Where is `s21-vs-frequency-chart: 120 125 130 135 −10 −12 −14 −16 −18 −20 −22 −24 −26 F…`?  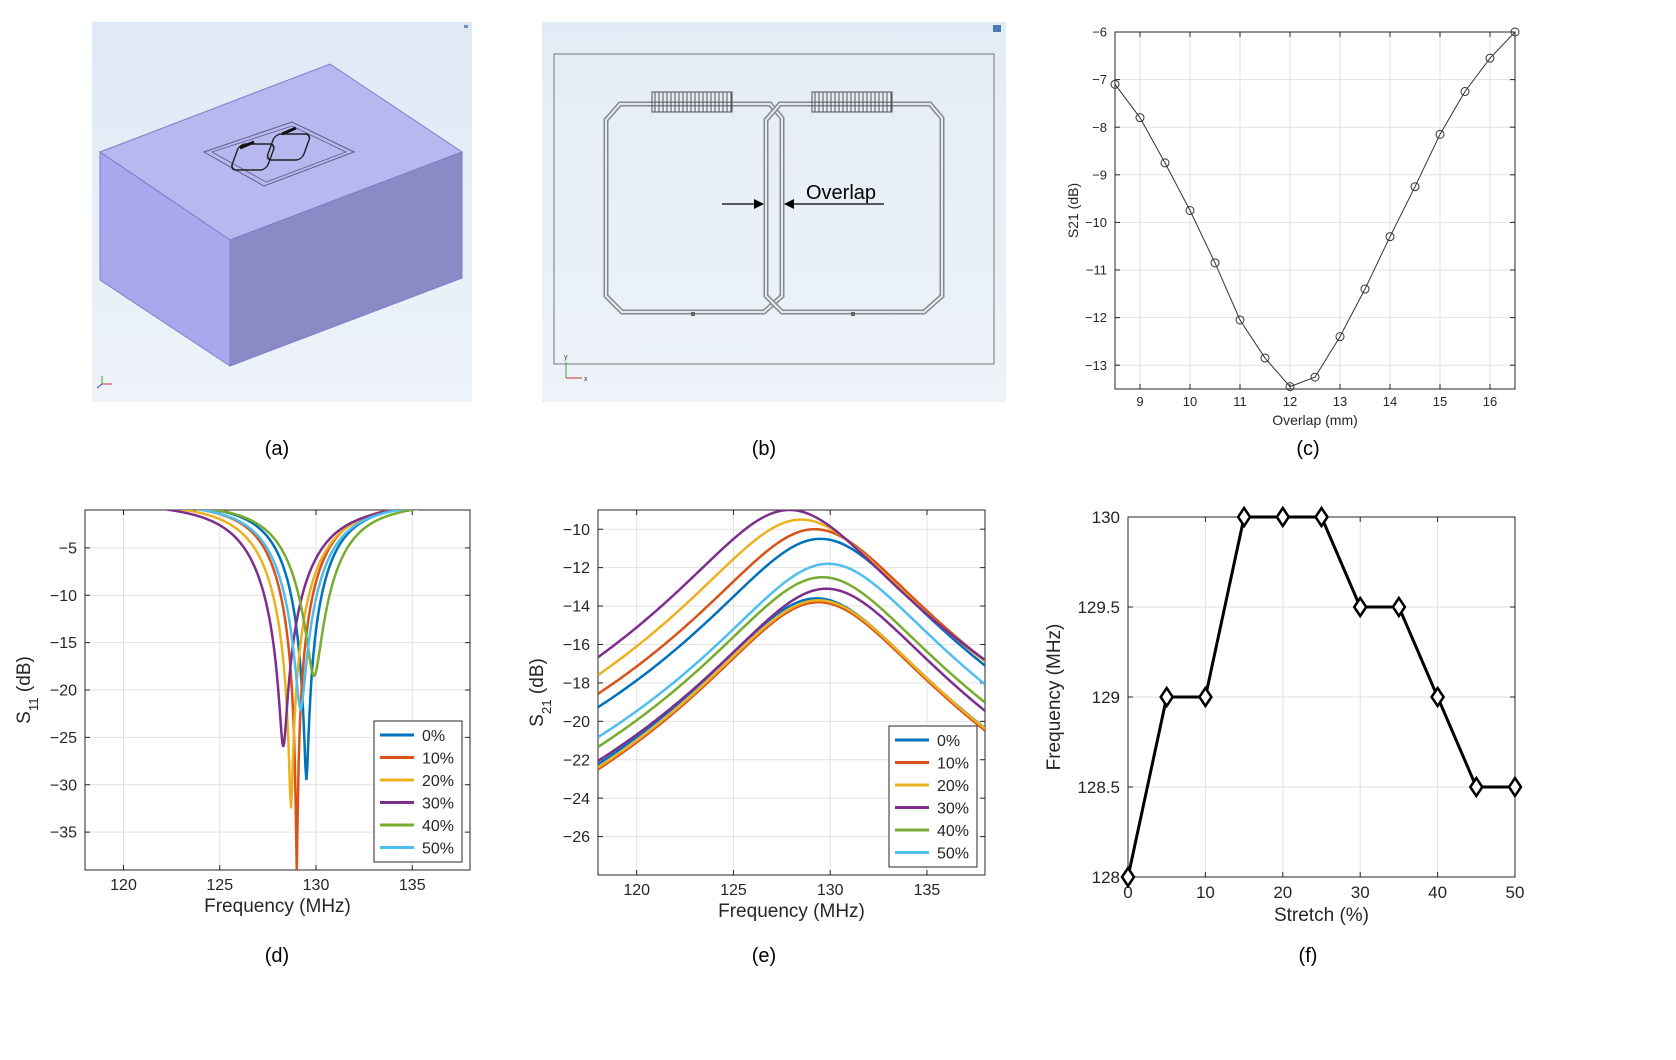
s21-vs-frequency-chart: 120 125 130 135 −10 −12 −14 −16 −18 −20 −22 −24 −26 F… is located at coordinates (756, 715).